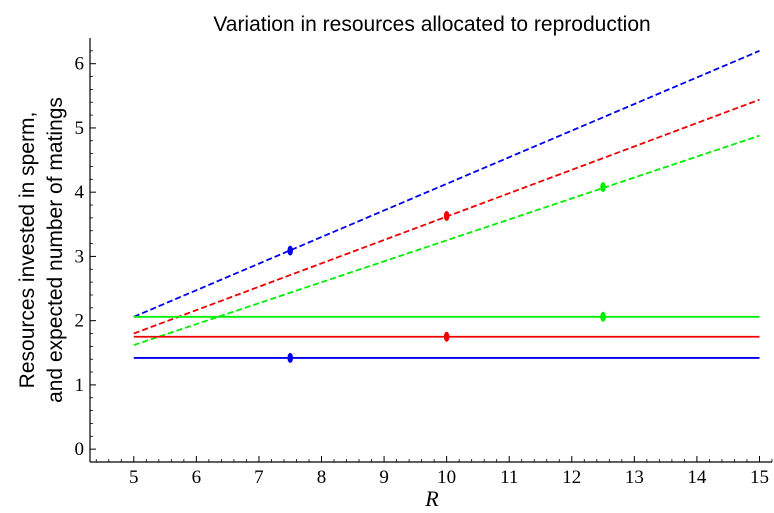  What do you see at coordinates (634, 477) in the screenshot?
I see `x-tick-label: 13` at bounding box center [634, 477].